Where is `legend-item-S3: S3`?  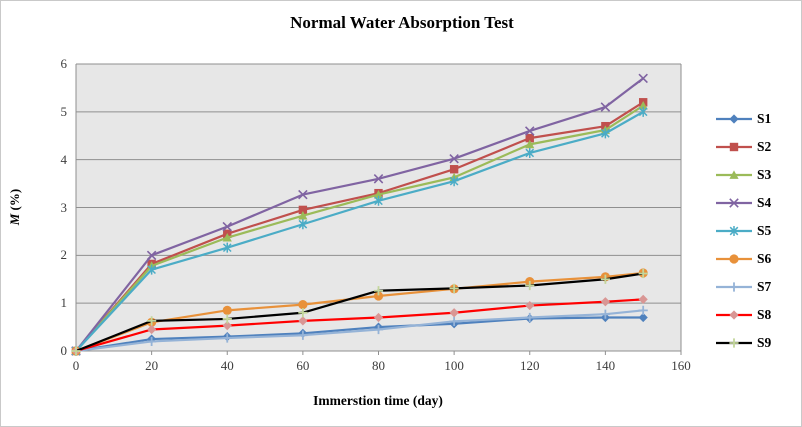 legend-item-S3: S3 is located at coordinates (757, 175).